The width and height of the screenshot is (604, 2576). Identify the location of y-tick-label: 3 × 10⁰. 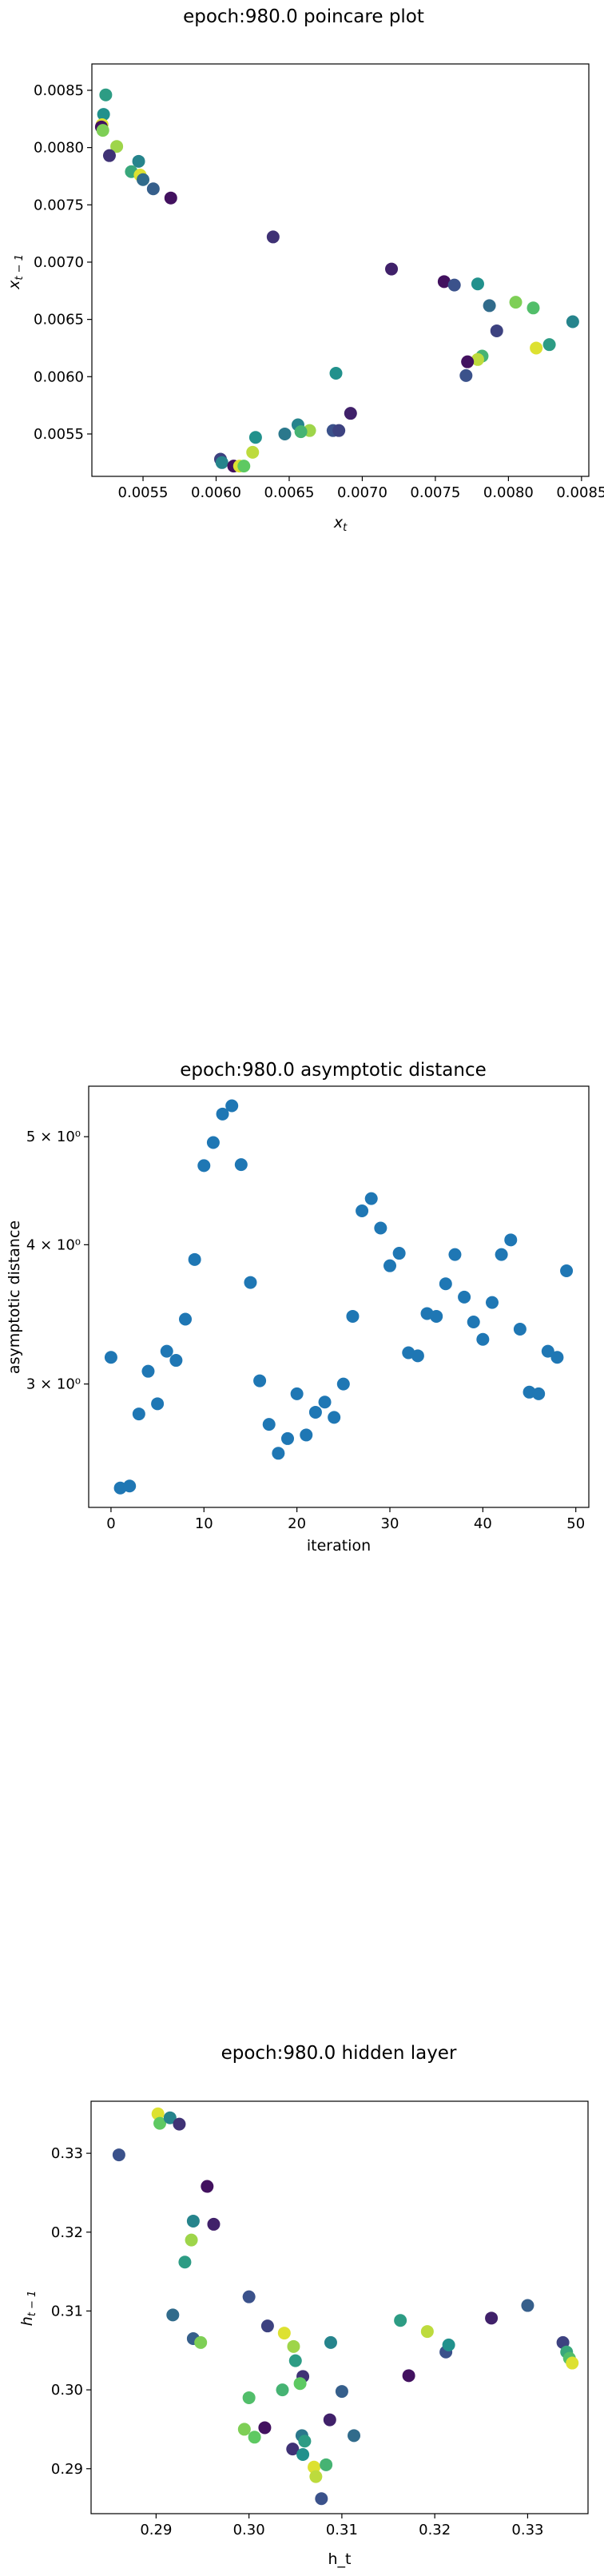
(53, 1384).